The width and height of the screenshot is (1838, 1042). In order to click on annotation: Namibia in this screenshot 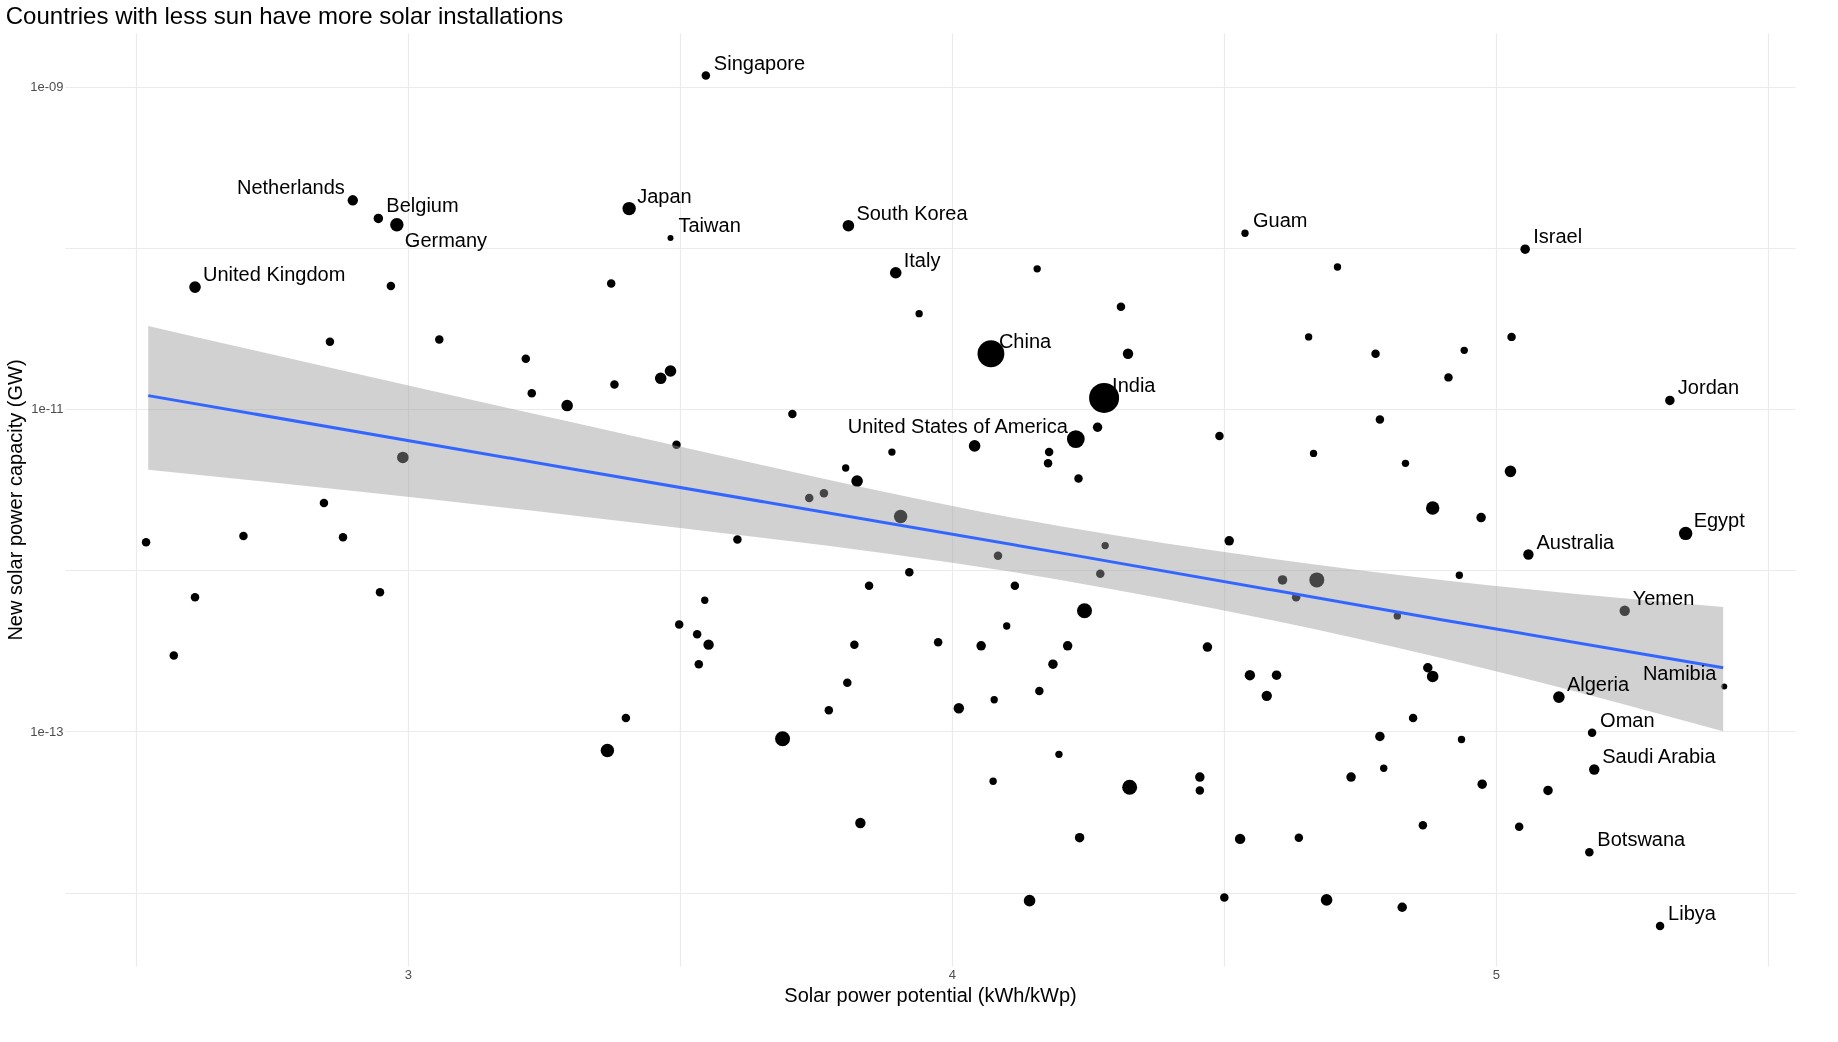, I will do `click(1680, 673)`.